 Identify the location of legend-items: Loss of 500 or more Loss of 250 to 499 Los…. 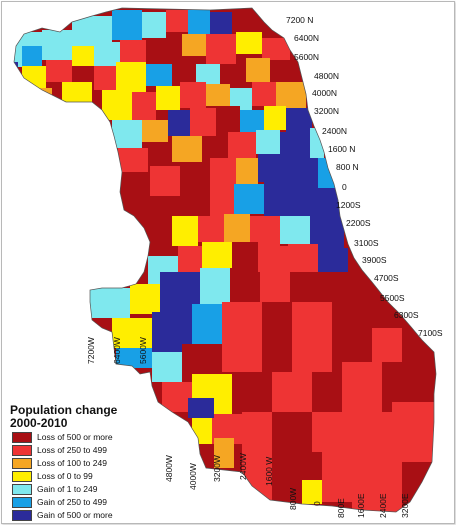
(95, 476).